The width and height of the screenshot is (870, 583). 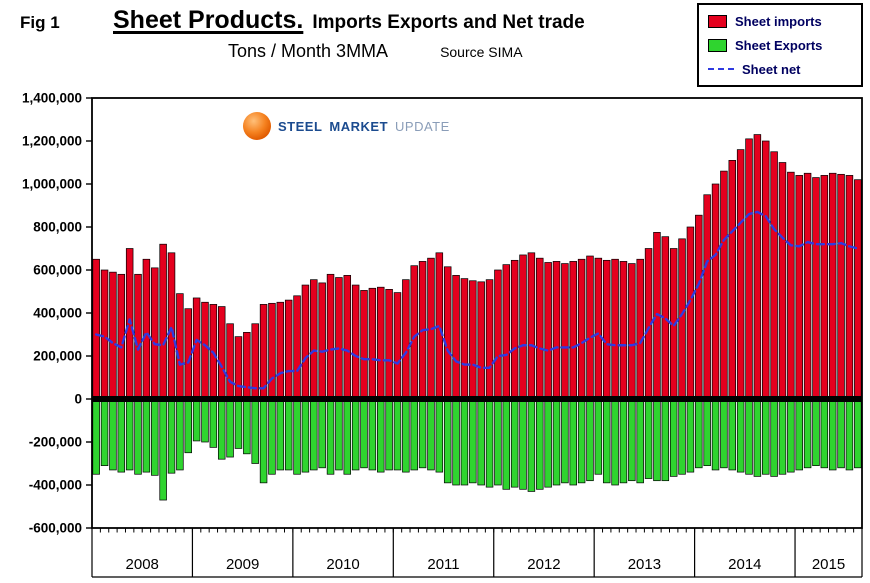 I want to click on logo-text-market: MARKET, so click(x=359, y=126).